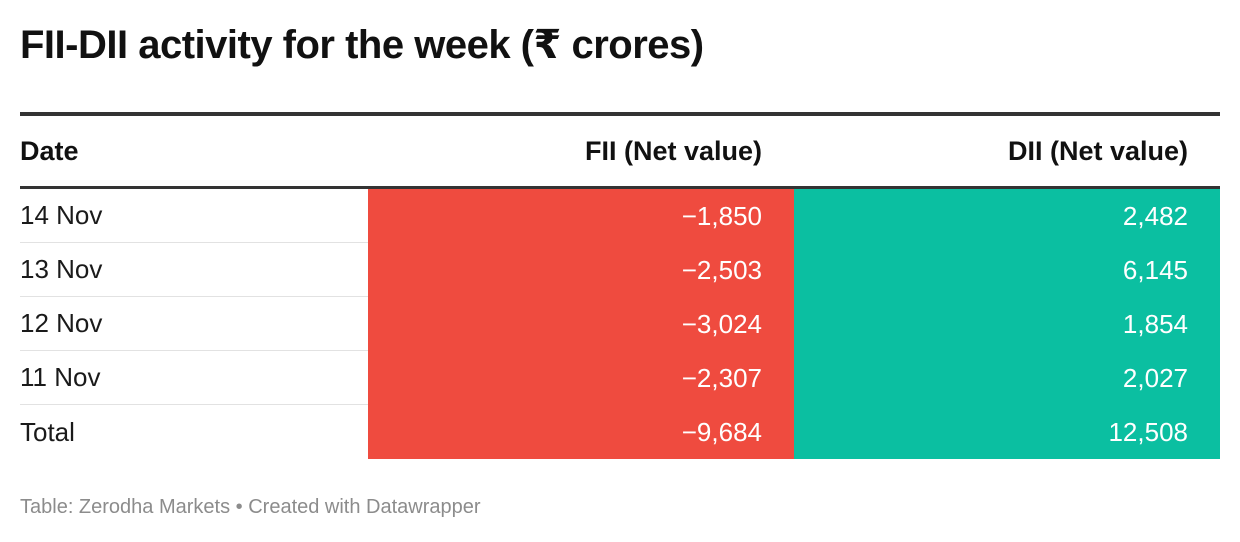 The height and width of the screenshot is (542, 1240). I want to click on cell-date: 12 Nov, so click(194, 324).